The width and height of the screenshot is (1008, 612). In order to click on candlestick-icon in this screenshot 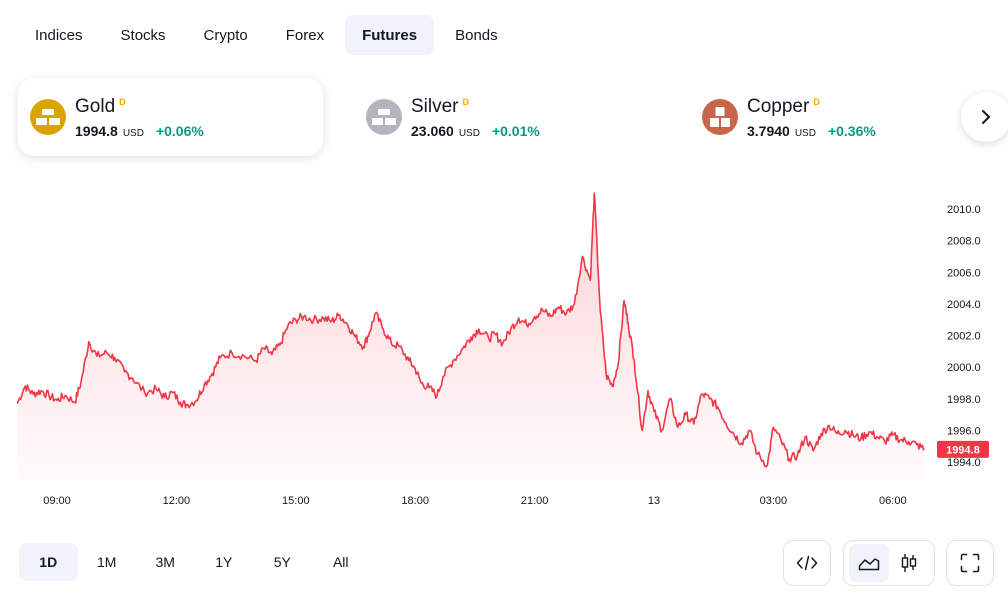, I will do `click(909, 563)`.